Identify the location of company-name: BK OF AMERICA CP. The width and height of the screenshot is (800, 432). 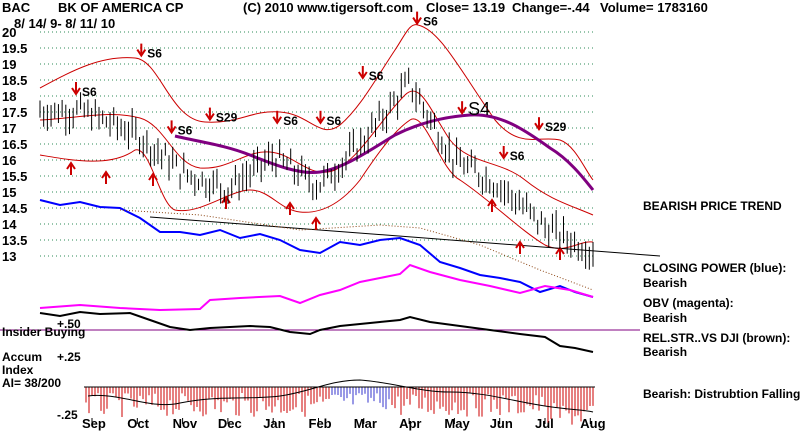
(121, 7).